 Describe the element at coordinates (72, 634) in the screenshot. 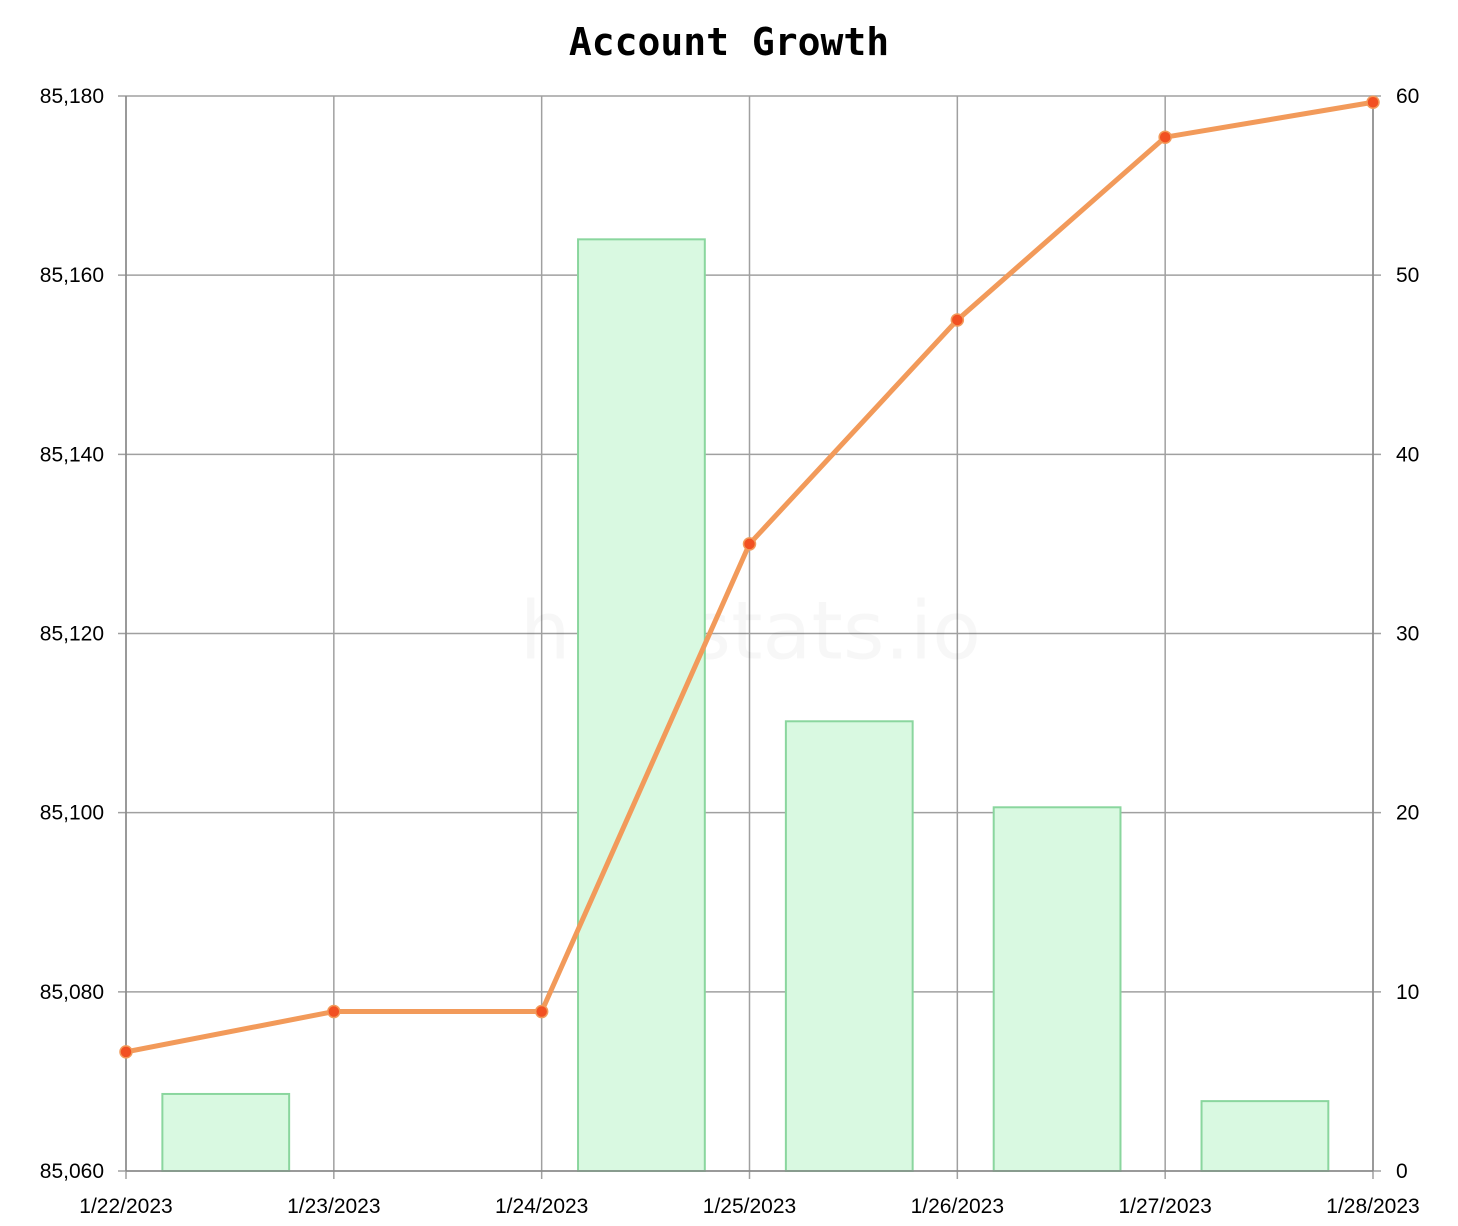

I see `left-tick-label: 85,120` at that location.